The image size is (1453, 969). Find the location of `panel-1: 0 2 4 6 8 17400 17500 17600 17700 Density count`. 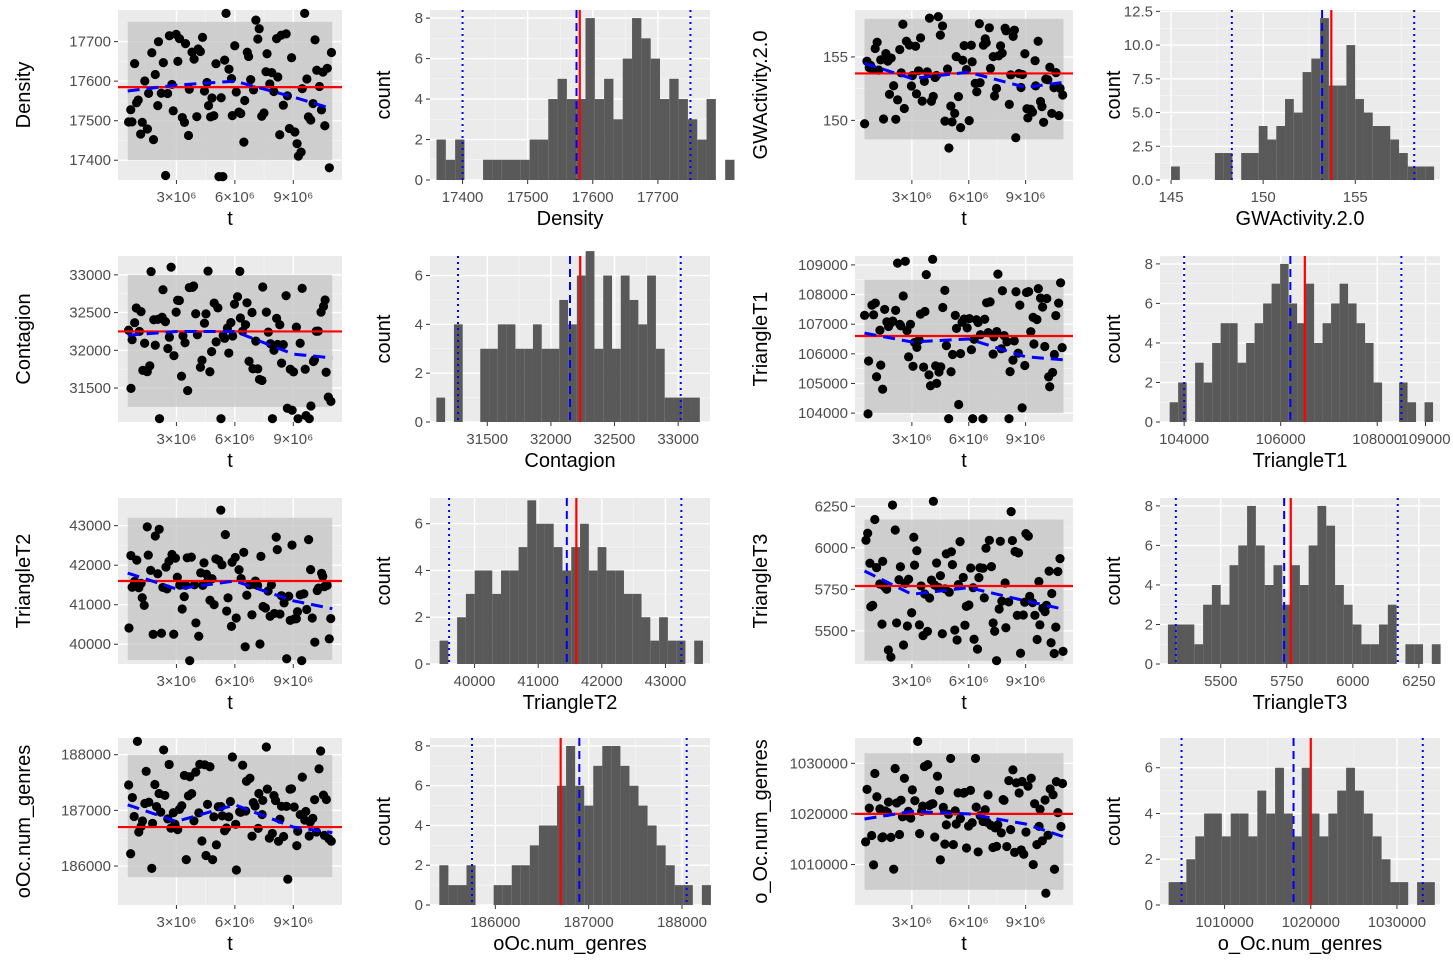

panel-1: 0 2 4 6 8 17400 17500 17600 17700 Density count is located at coordinates (554, 120).